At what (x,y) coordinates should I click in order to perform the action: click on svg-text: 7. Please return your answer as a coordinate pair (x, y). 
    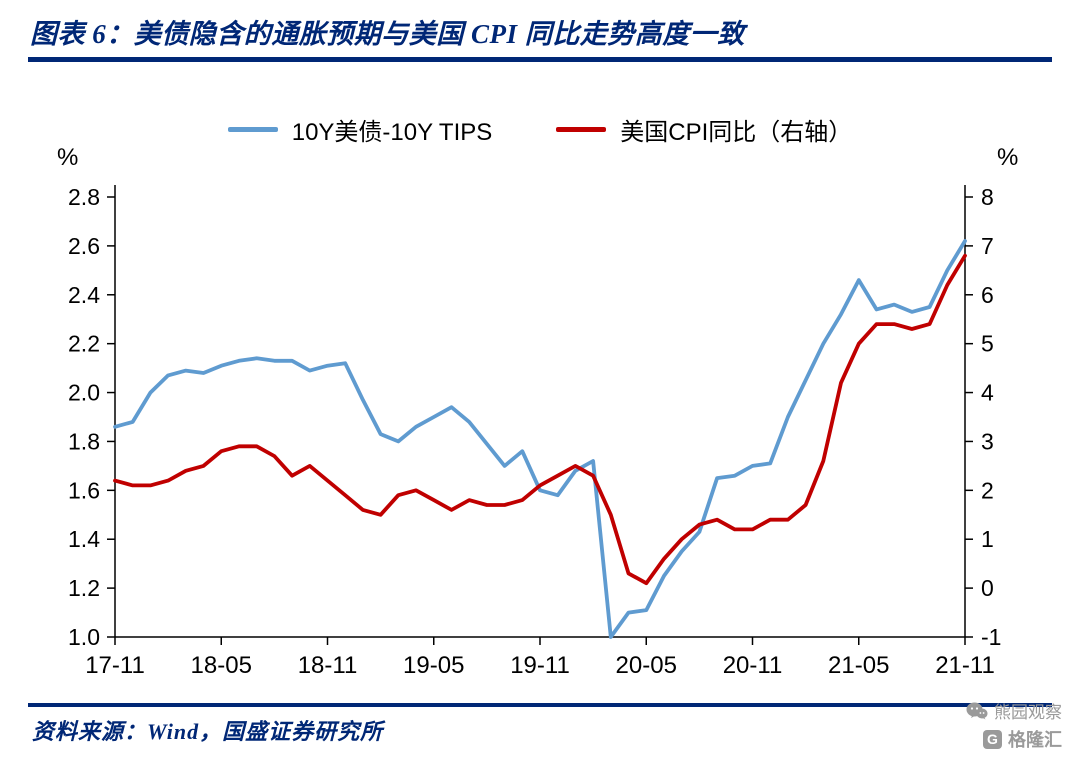
    Looking at the image, I should click on (987, 246).